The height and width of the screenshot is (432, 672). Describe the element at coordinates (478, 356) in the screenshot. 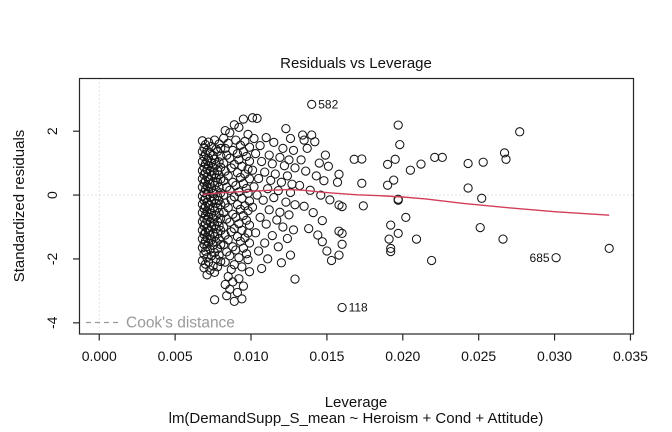

I see `svg-text: 0.025` at that location.